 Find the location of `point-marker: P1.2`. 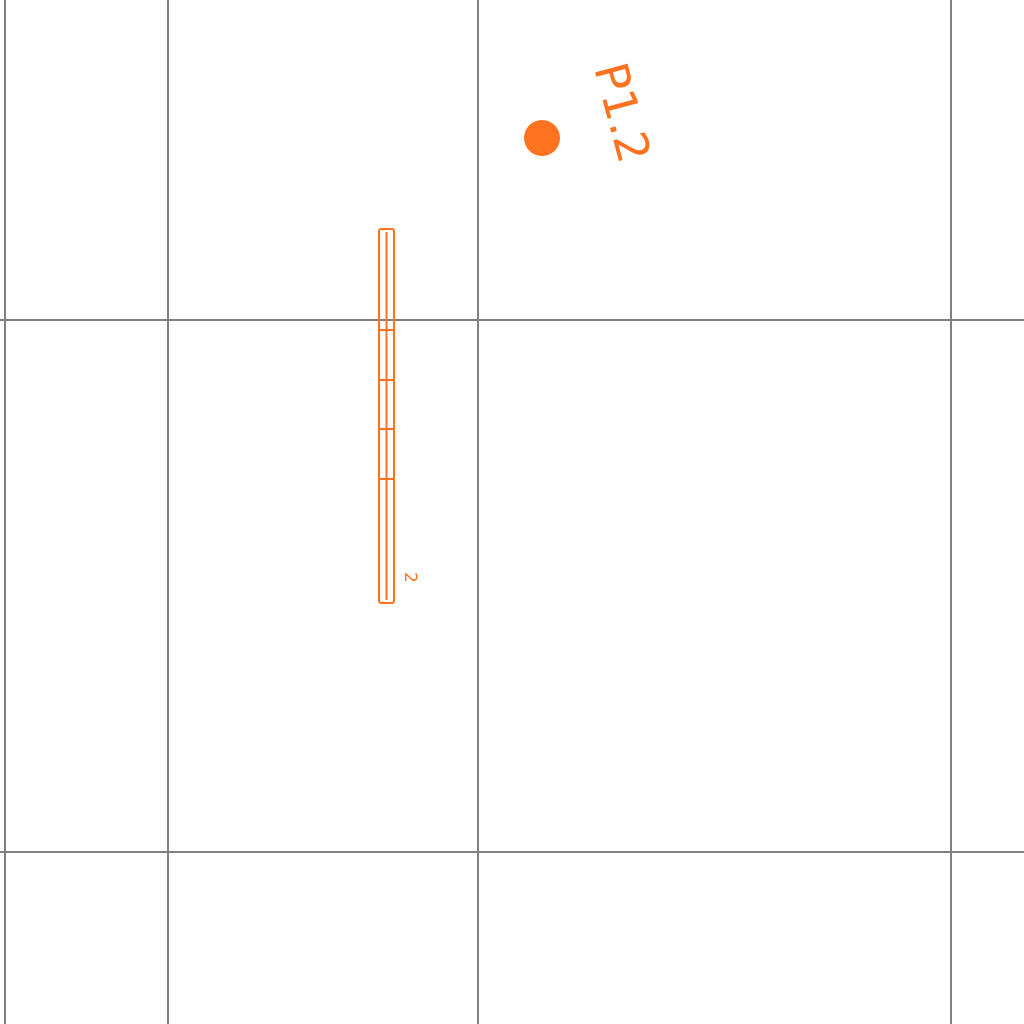

point-marker: P1.2 is located at coordinates (593, 112).